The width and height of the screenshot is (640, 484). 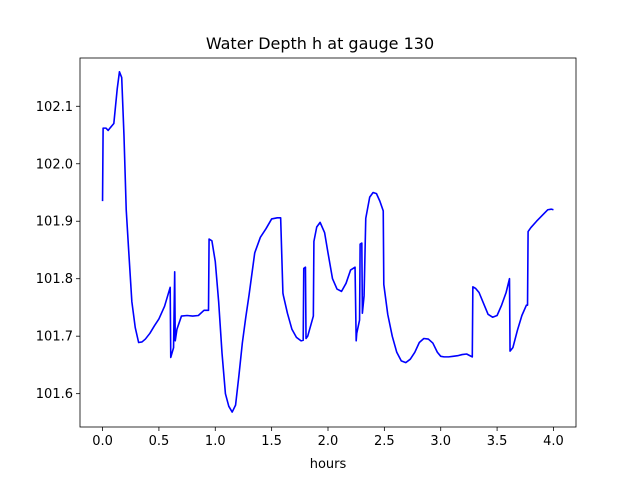 What do you see at coordinates (54, 222) in the screenshot?
I see `y-tick-label: 101.9` at bounding box center [54, 222].